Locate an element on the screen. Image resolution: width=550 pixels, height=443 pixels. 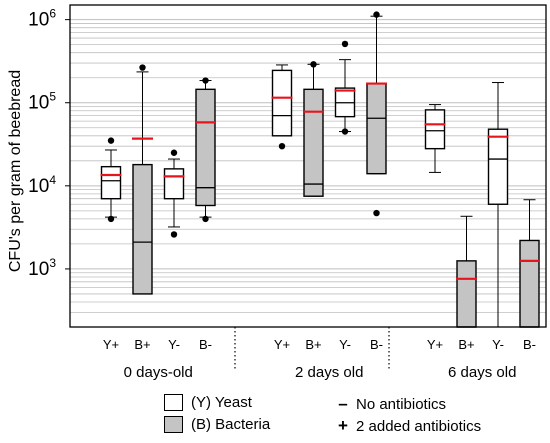
plus-symbol: + is located at coordinates (343, 425).